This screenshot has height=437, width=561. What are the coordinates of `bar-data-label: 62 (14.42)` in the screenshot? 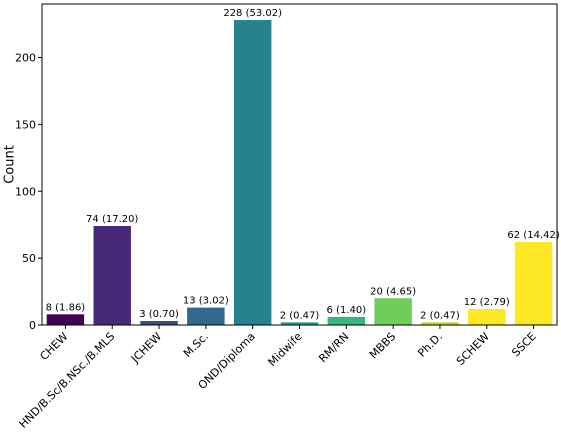 It's located at (533, 235).